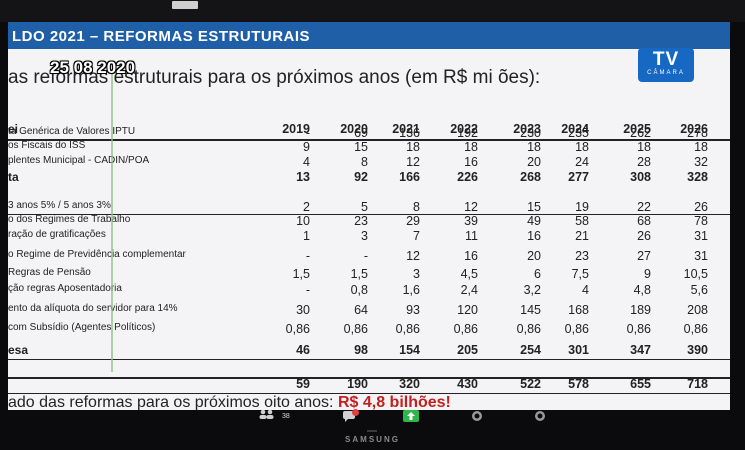 The width and height of the screenshot is (745, 450). I want to click on cell-value: 20, so click(534, 162).